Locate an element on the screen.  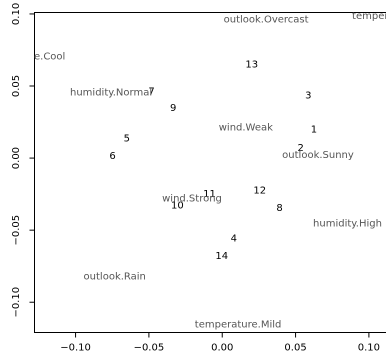
y-tick-label: −0.05 is located at coordinates (16, 230).